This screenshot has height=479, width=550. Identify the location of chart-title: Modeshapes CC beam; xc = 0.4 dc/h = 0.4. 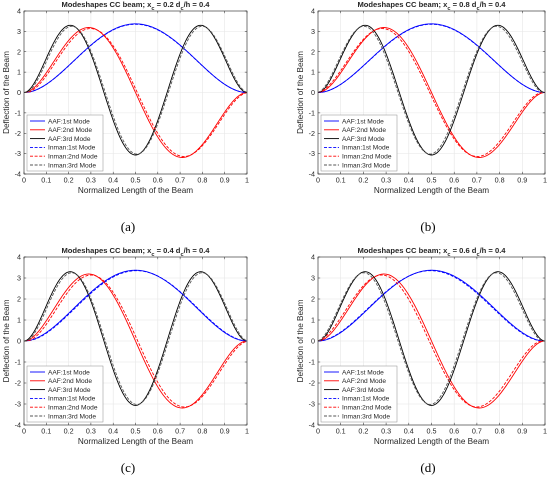
(135, 252).